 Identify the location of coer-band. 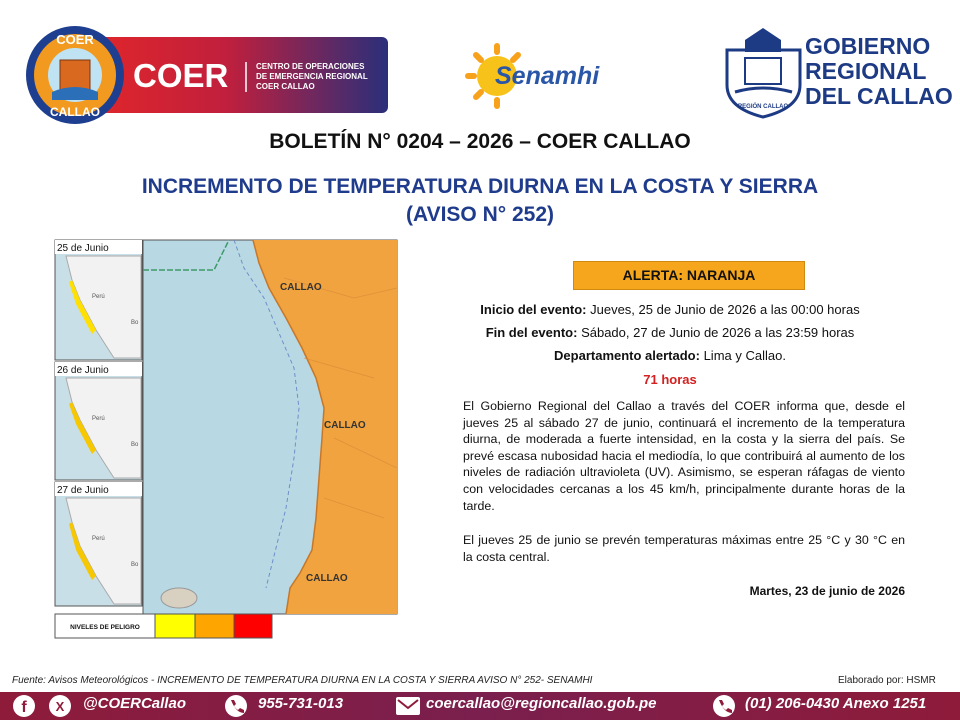
(241, 75).